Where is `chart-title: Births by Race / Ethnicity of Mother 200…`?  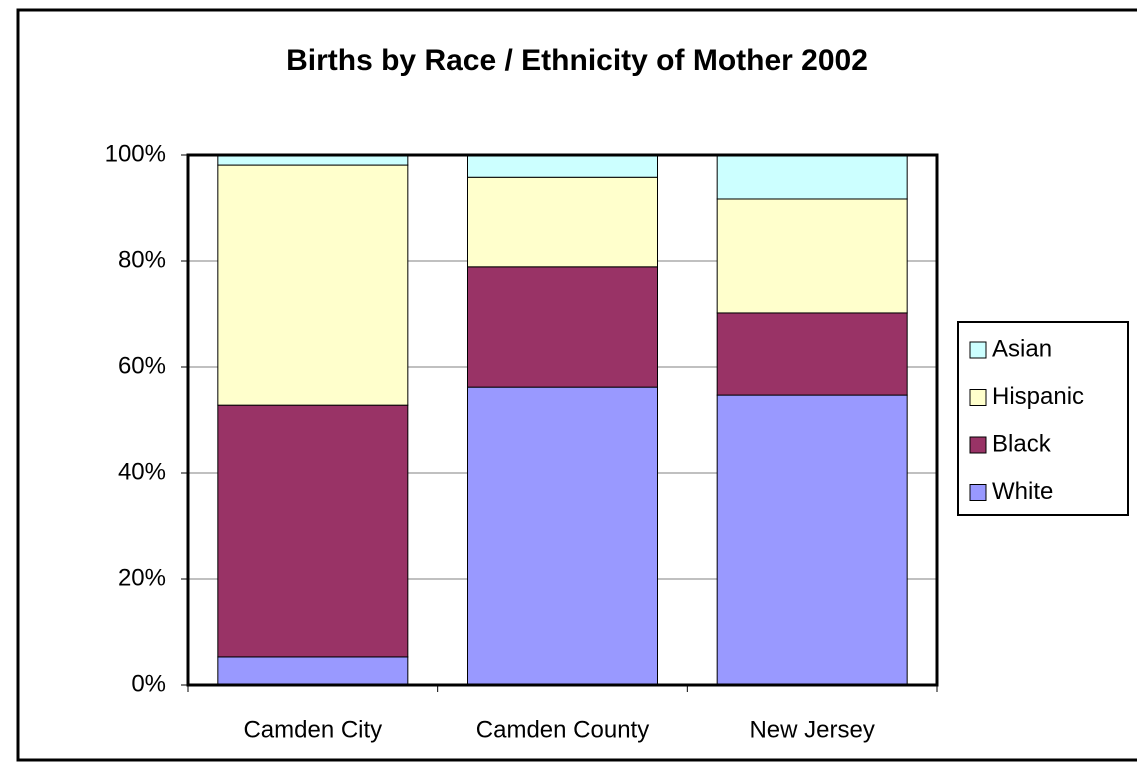
chart-title: Births by Race / Ethnicity of Mother 200… is located at coordinates (577, 60).